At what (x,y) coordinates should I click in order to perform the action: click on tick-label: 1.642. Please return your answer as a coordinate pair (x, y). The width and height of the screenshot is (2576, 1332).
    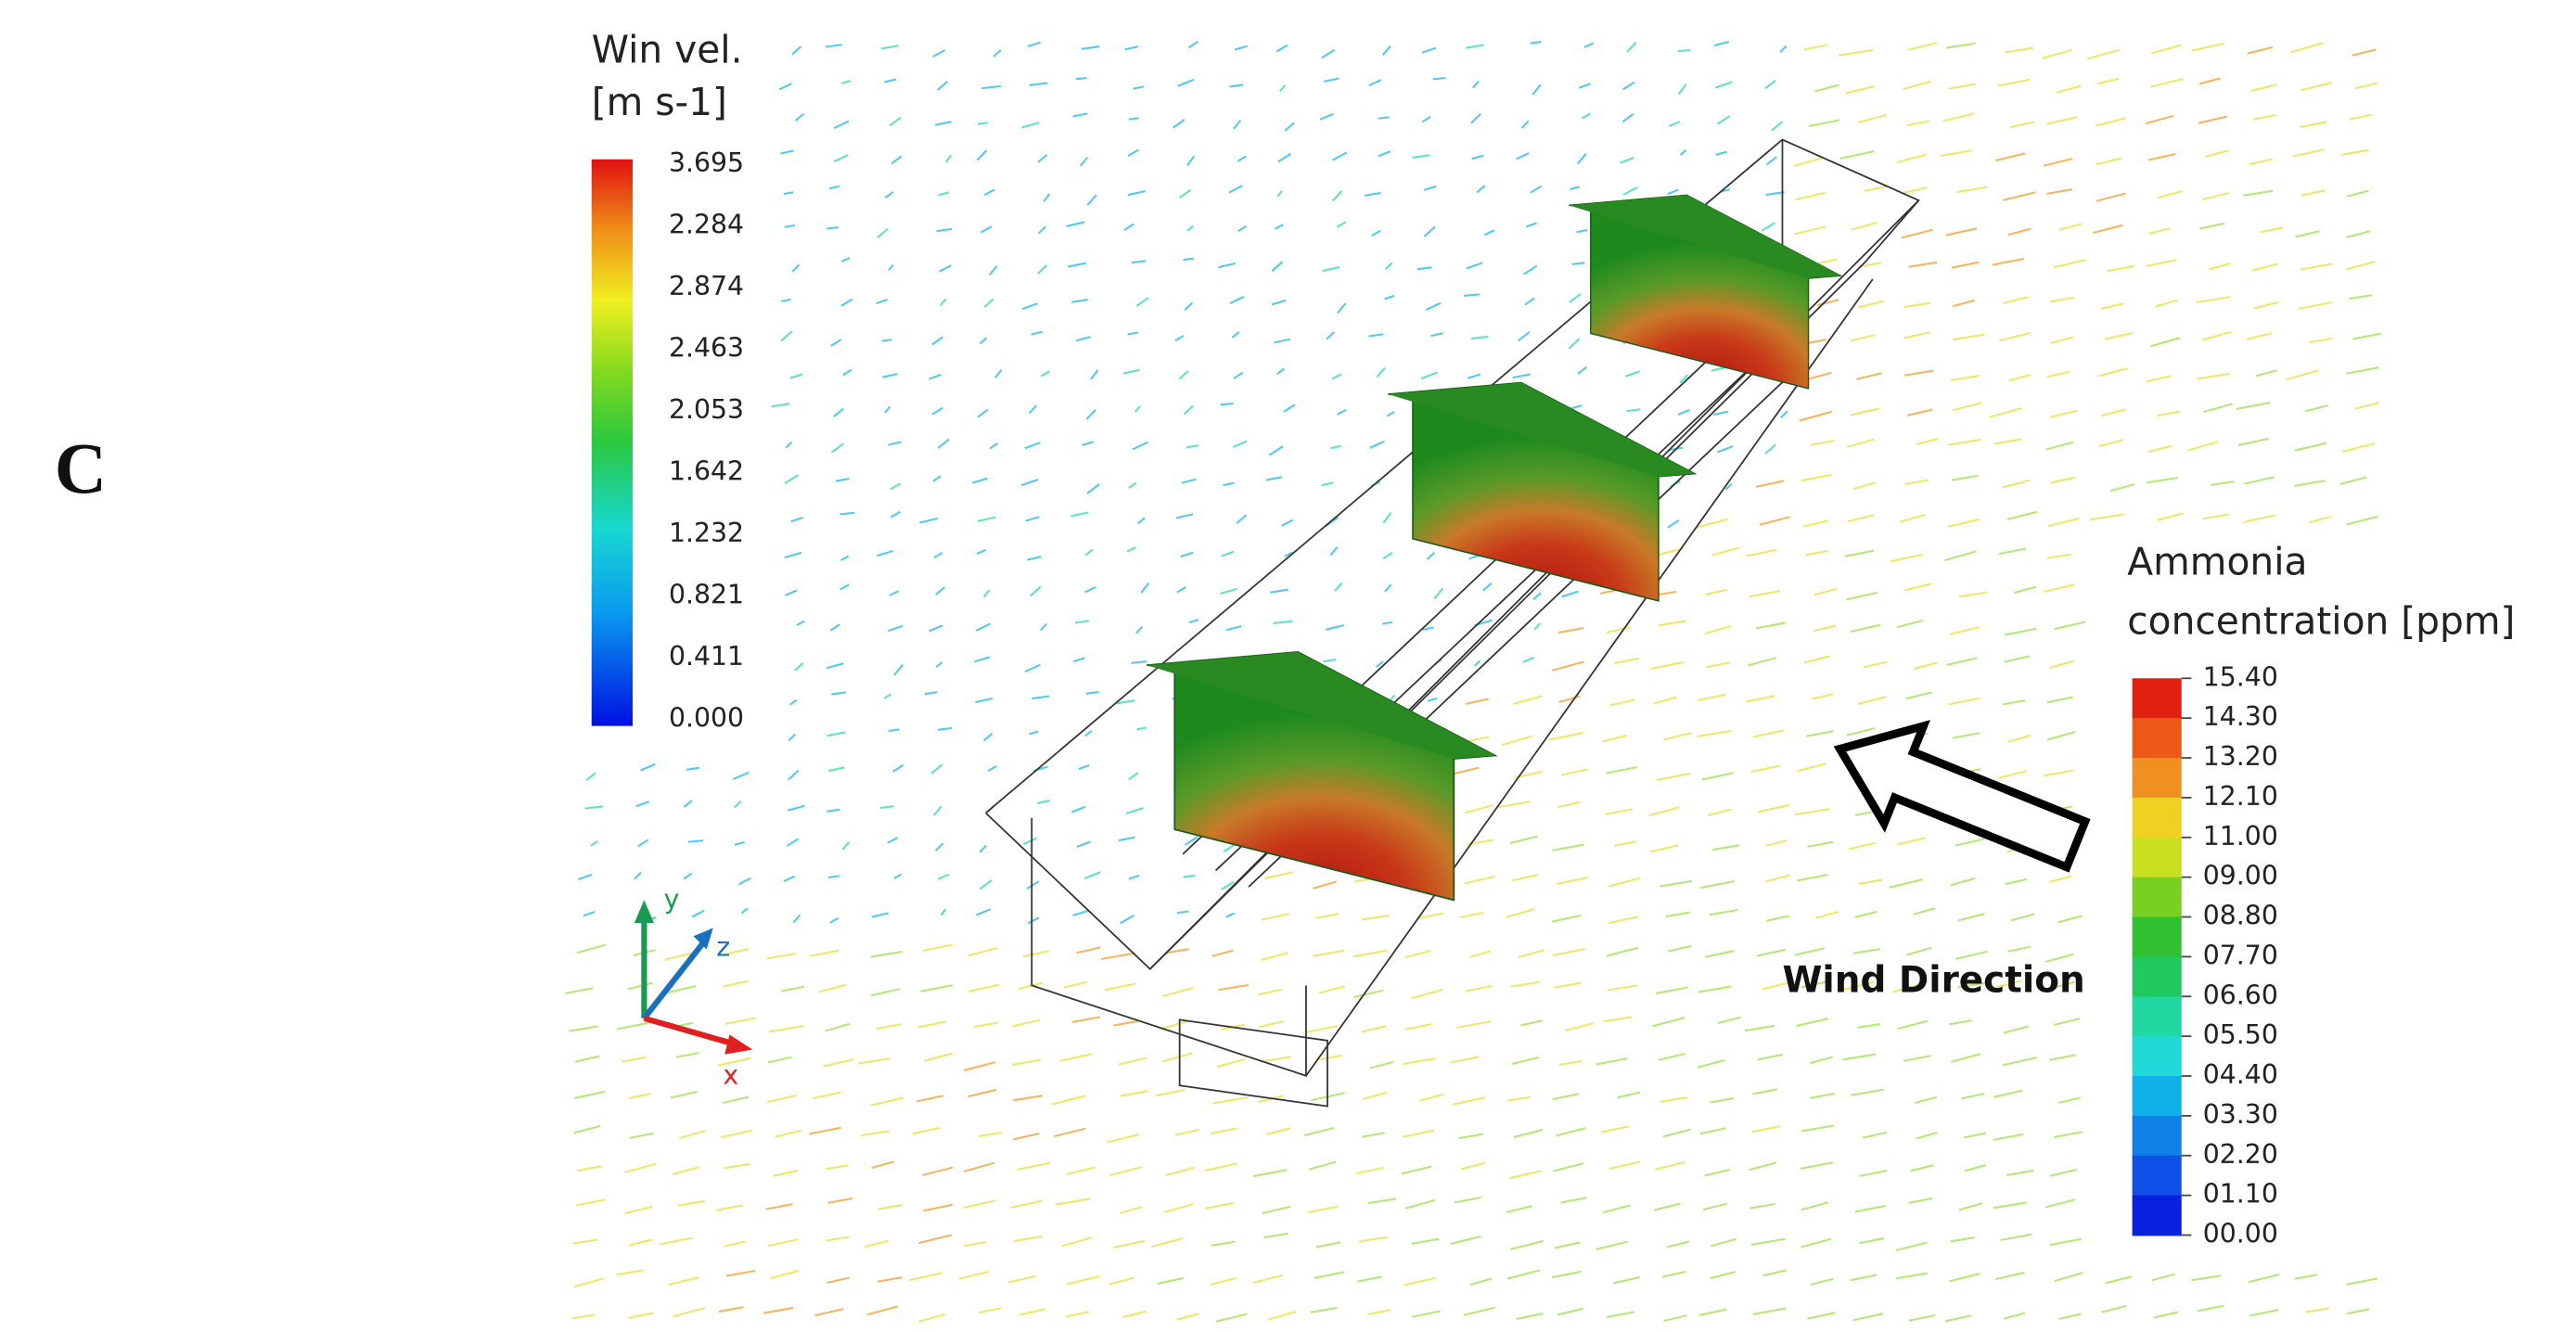
    Looking at the image, I should click on (706, 471).